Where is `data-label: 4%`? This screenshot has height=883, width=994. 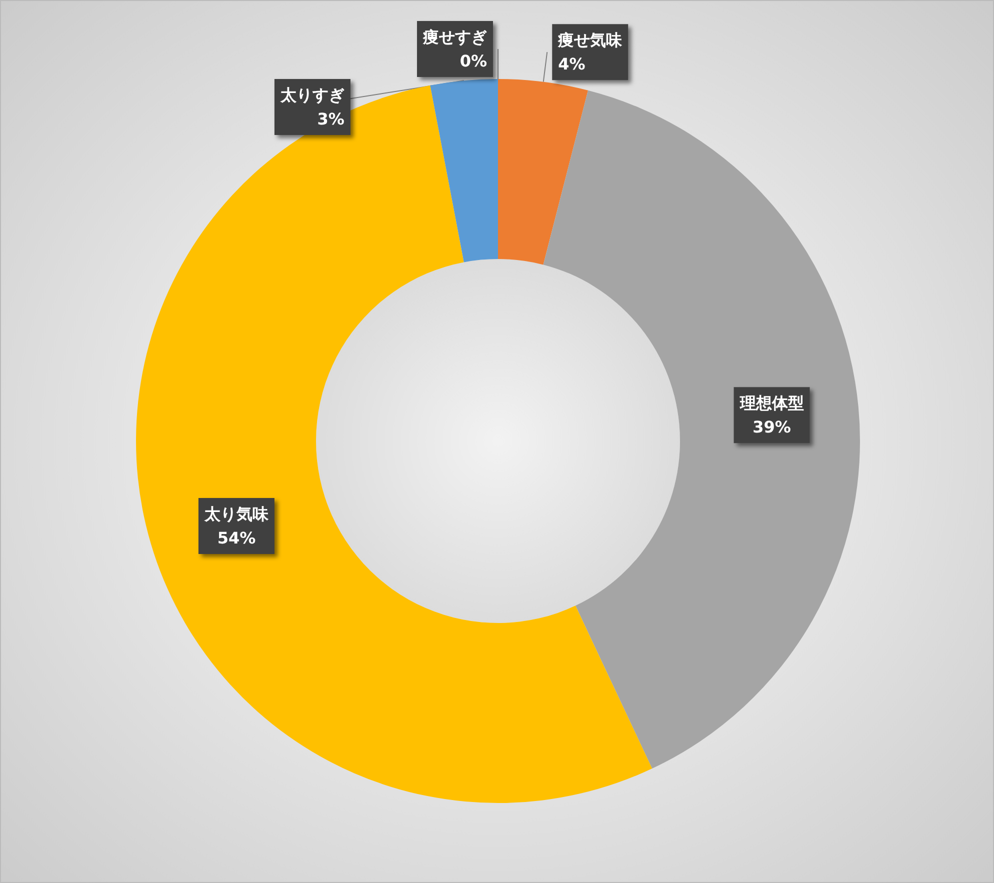
data-label: 4% is located at coordinates (572, 64).